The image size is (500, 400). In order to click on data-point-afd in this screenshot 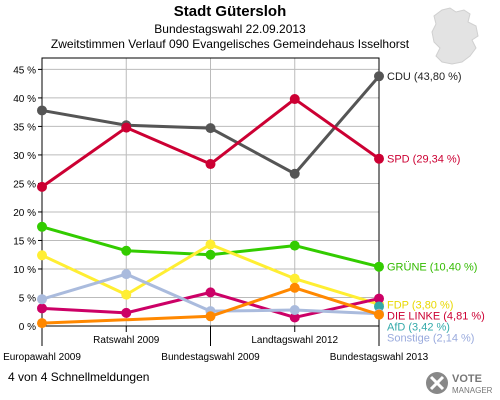, I will do `click(379, 306)`.